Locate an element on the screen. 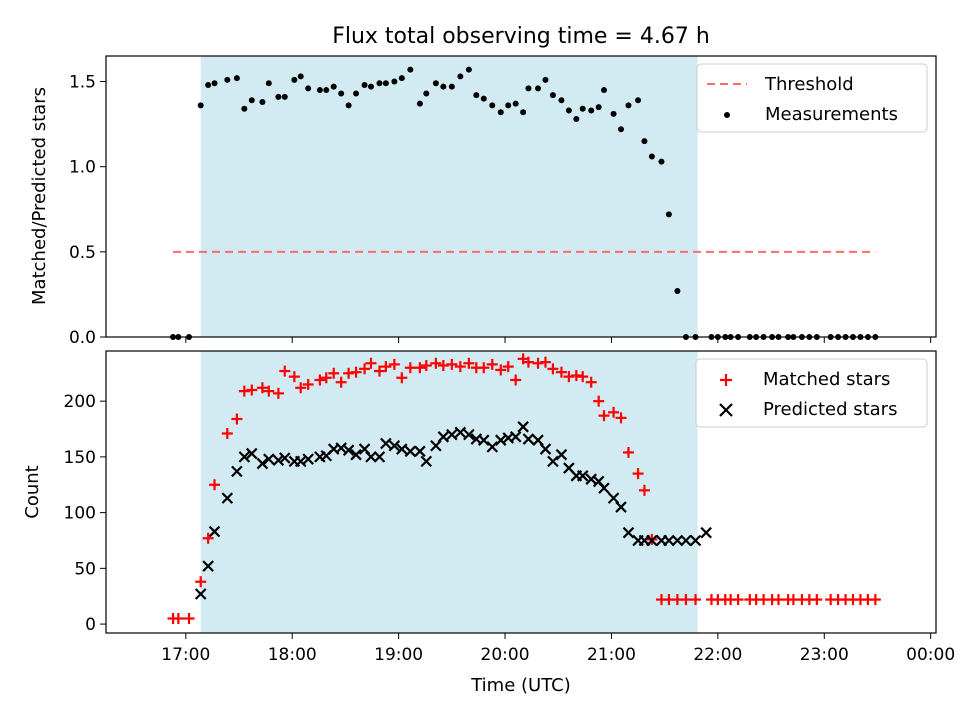 This screenshot has width=960, height=720. x-tick-label: 19:00 is located at coordinates (398, 655).